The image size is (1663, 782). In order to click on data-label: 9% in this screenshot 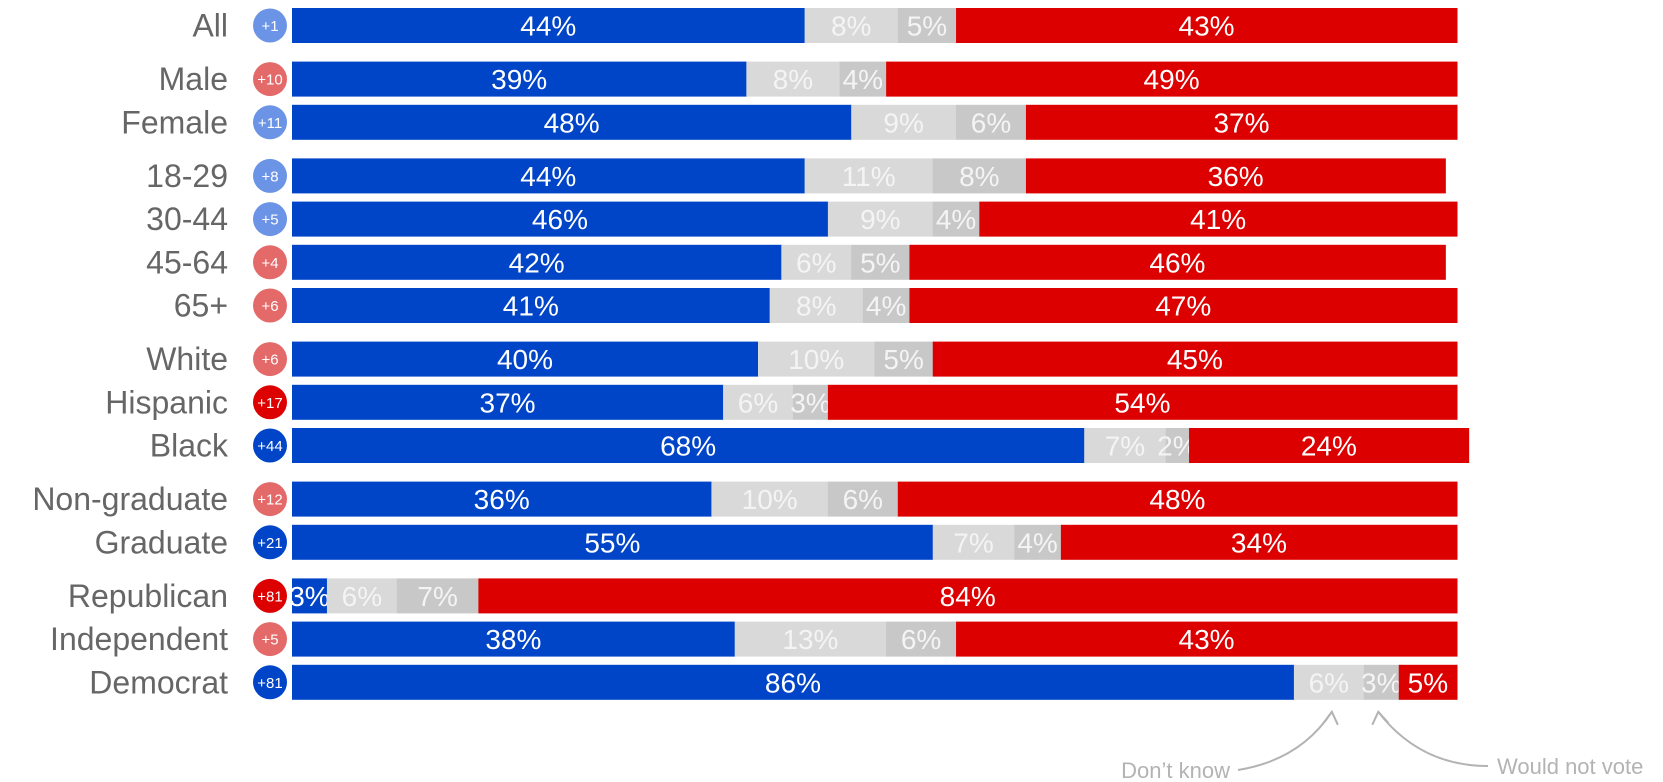, I will do `click(880, 219)`.